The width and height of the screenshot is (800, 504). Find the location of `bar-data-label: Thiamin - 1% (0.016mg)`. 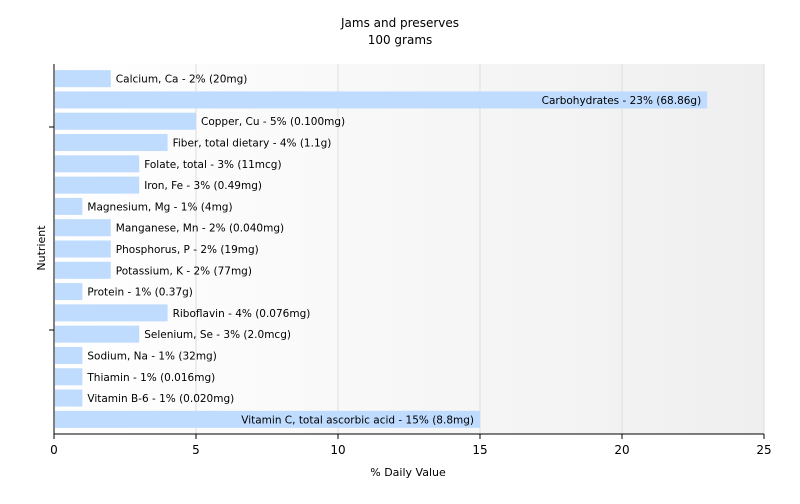

bar-data-label: Thiamin - 1% (0.016mg) is located at coordinates (150, 378).